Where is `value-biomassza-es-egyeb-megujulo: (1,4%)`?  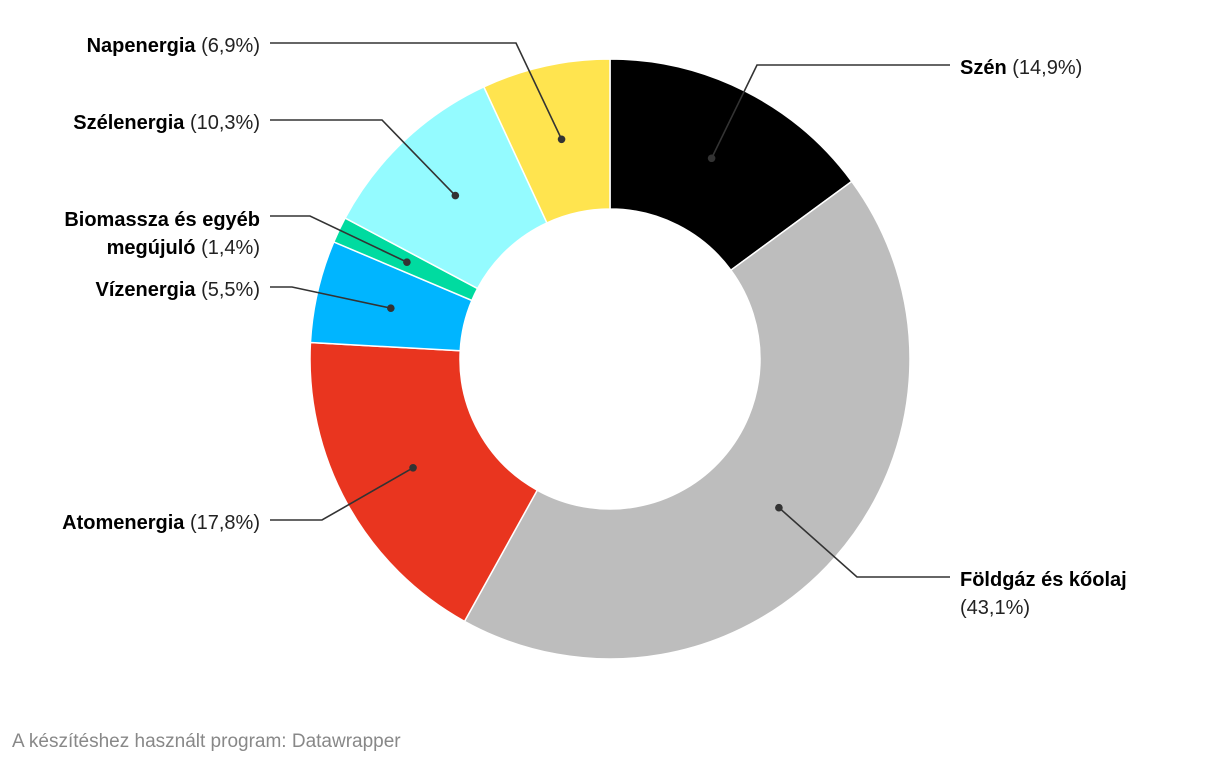 value-biomassza-es-egyeb-megujulo: (1,4%) is located at coordinates (230, 248).